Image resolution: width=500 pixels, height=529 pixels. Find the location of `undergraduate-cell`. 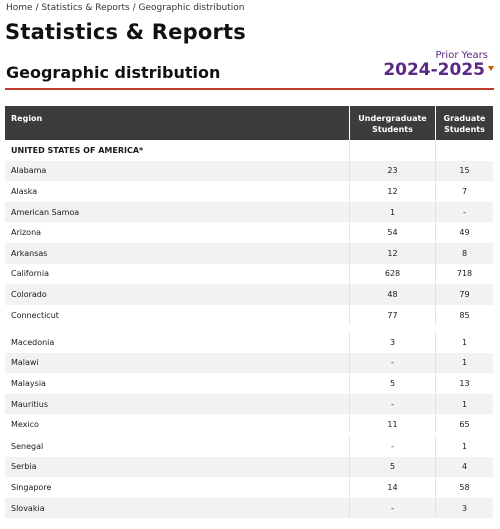

undergraduate-cell is located at coordinates (392, 150).